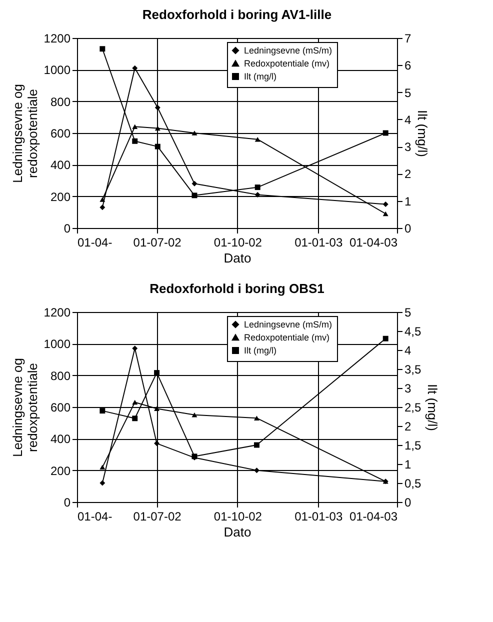  Describe the element at coordinates (408, 65) in the screenshot. I see `y2-tick-label: 6` at that location.